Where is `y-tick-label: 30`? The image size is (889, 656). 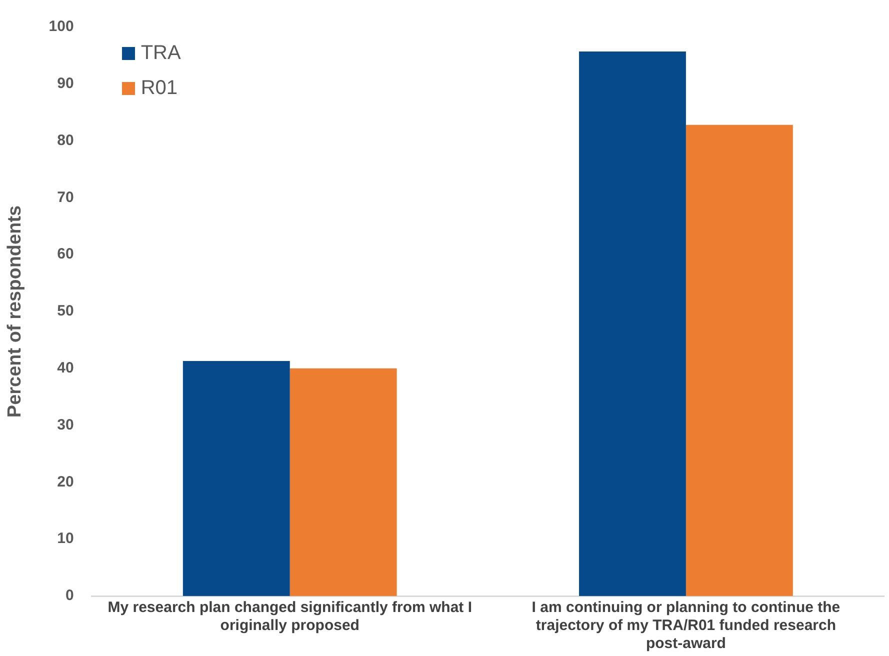
y-tick-label: 30 is located at coordinates (65, 425).